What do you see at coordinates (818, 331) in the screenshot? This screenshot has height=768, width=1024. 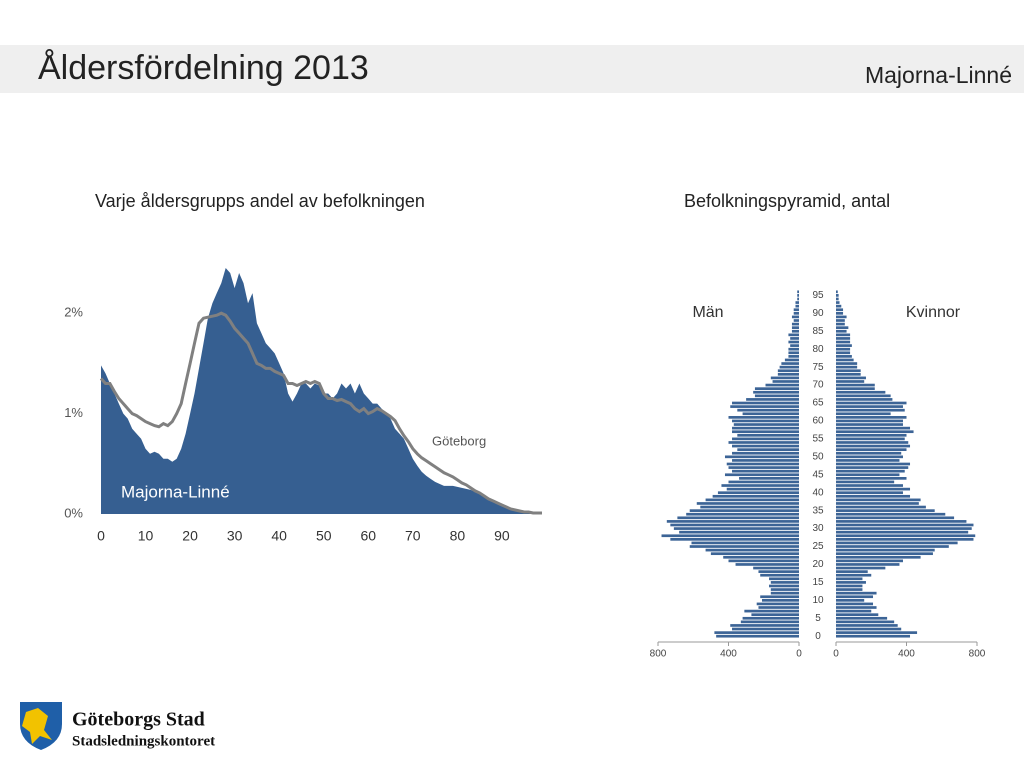 I see `y-tick-label: 85` at bounding box center [818, 331].